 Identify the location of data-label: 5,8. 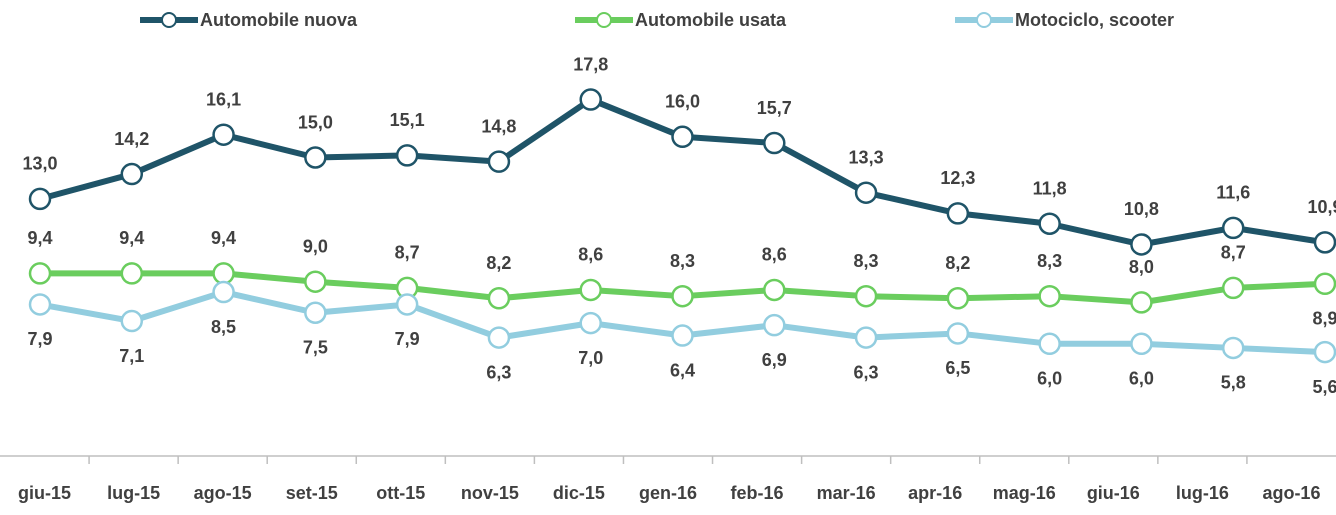
(1233, 383).